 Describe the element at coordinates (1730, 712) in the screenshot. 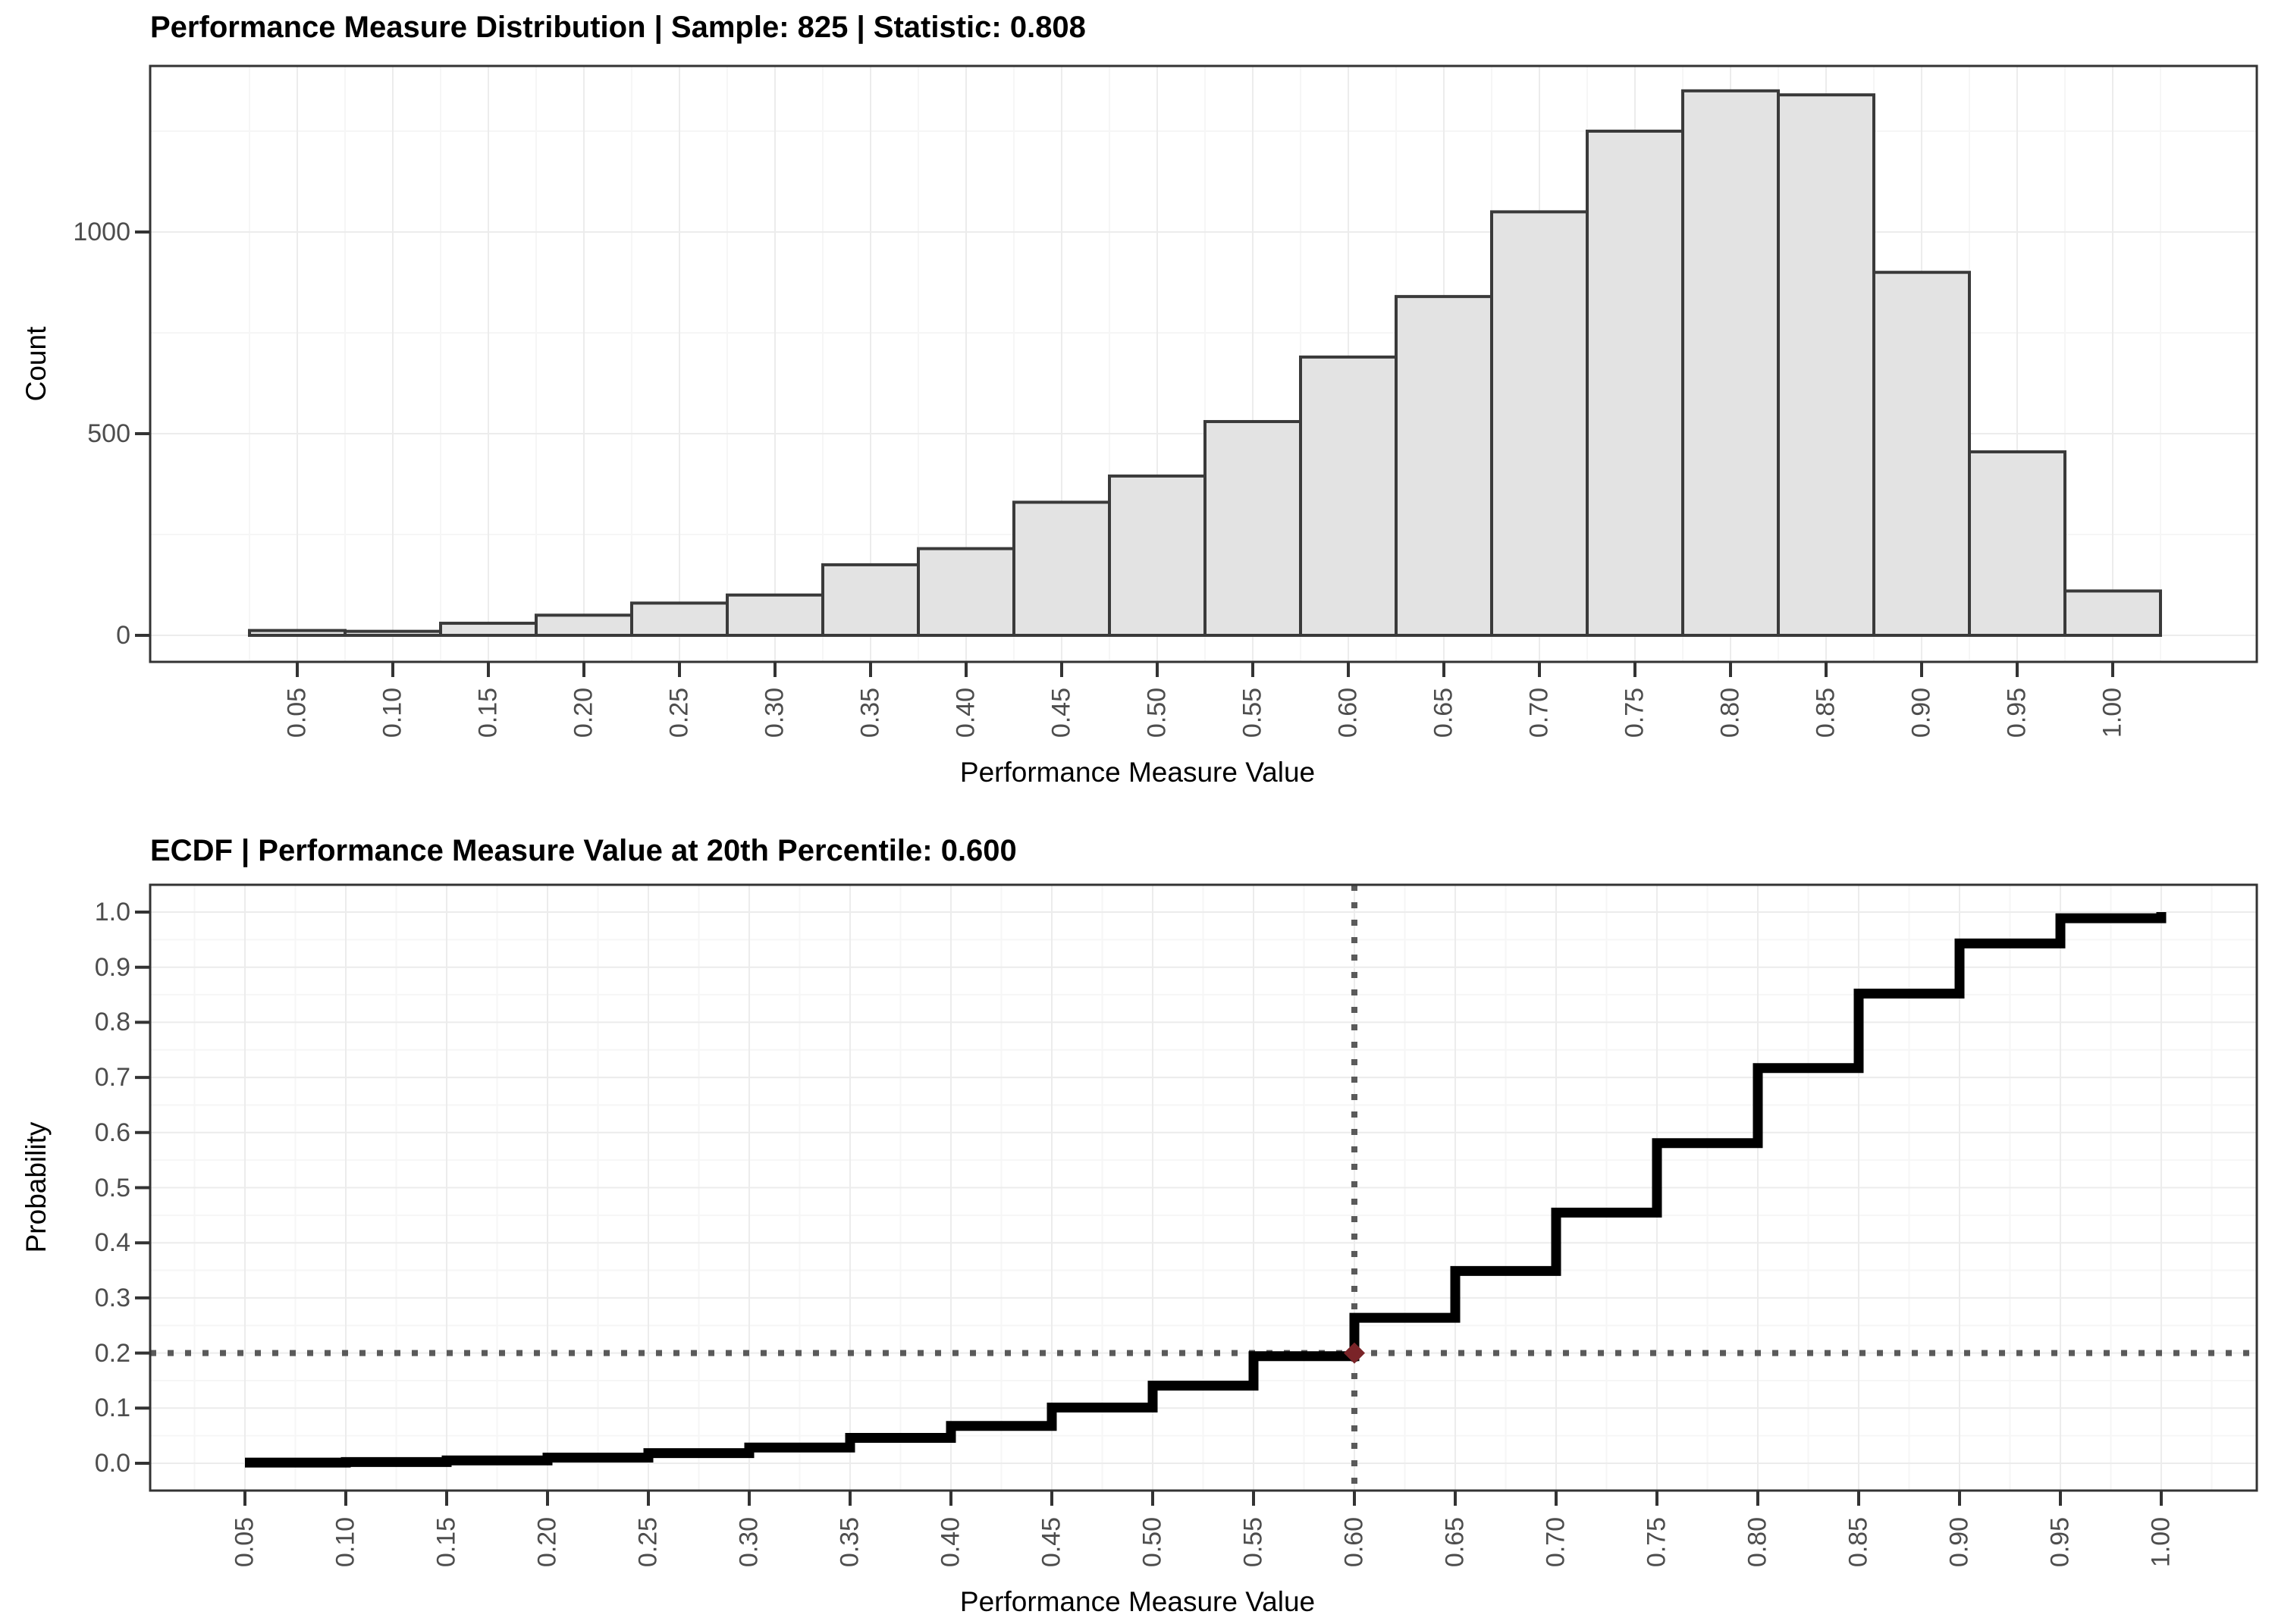

I see `hist-x-tick-label: 0.80` at that location.